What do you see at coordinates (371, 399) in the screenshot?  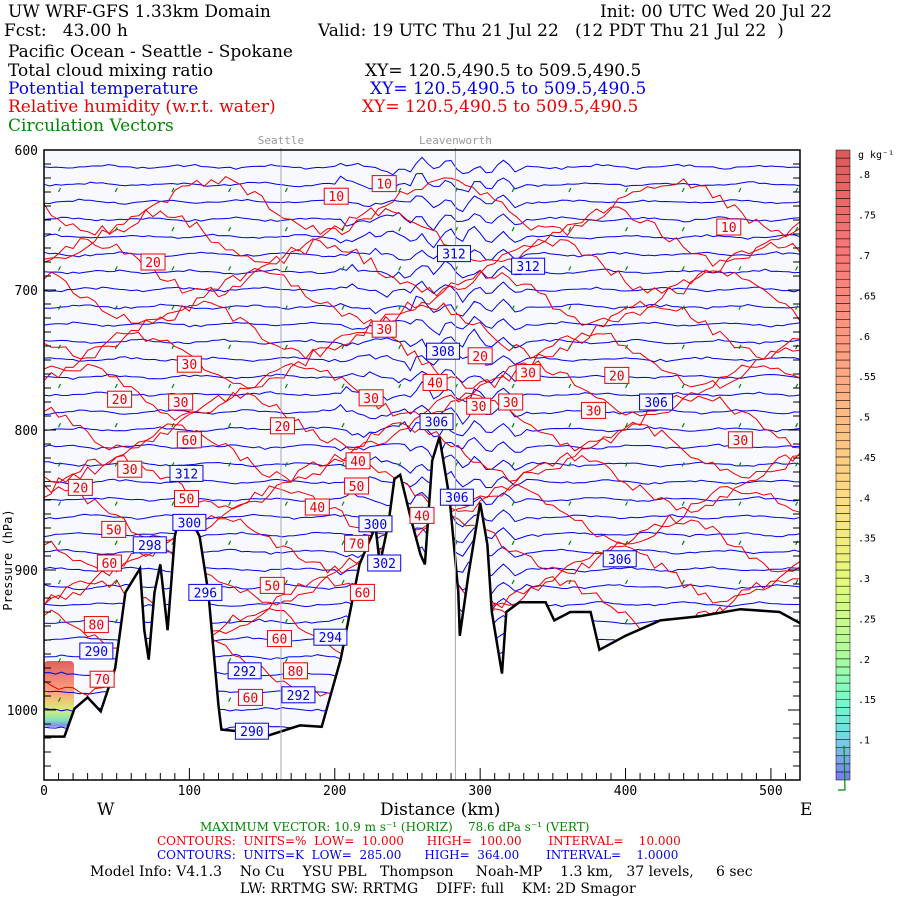 I see `rh-contour-label: 30` at bounding box center [371, 399].